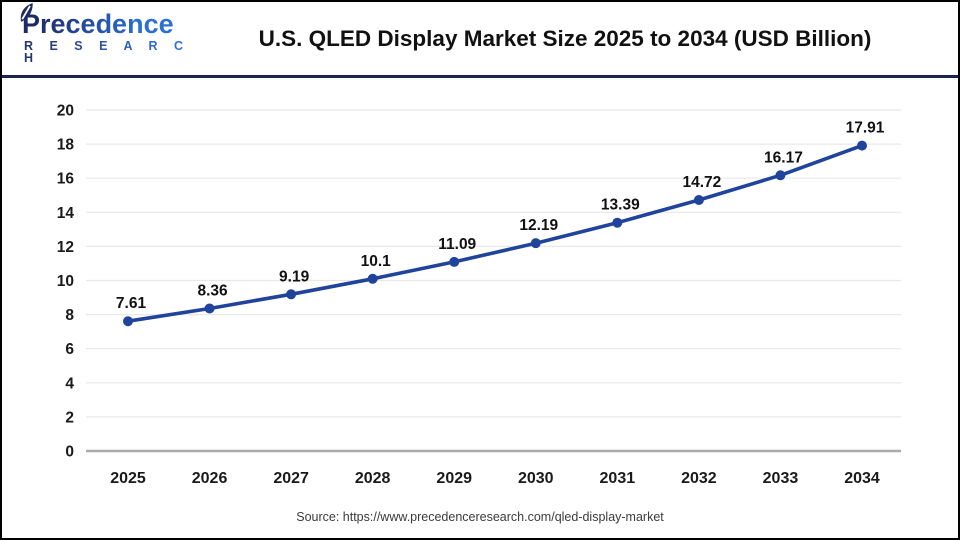 The height and width of the screenshot is (540, 960). I want to click on y-tick-label: 12, so click(65, 247).